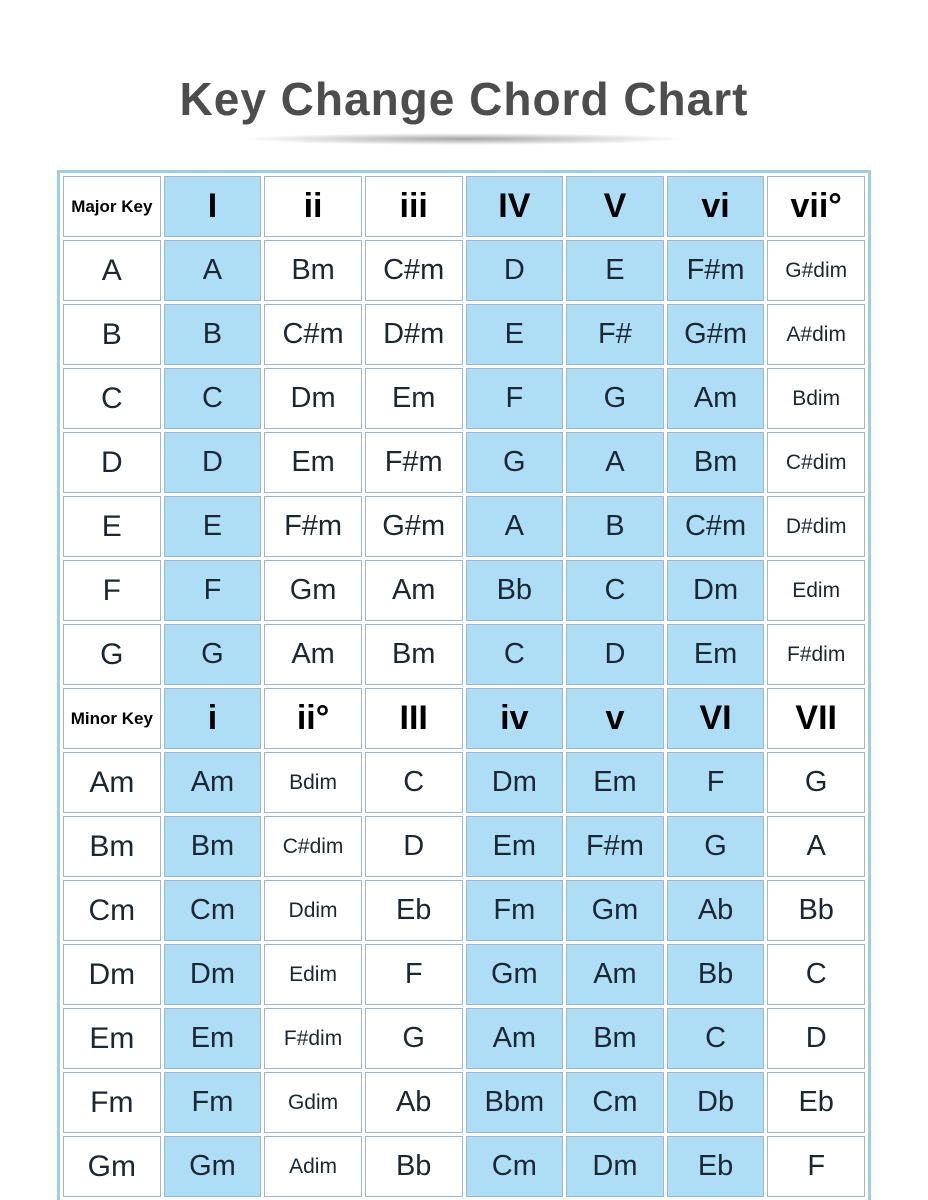  Describe the element at coordinates (615, 206) in the screenshot. I see `column-header-cell: V` at that location.